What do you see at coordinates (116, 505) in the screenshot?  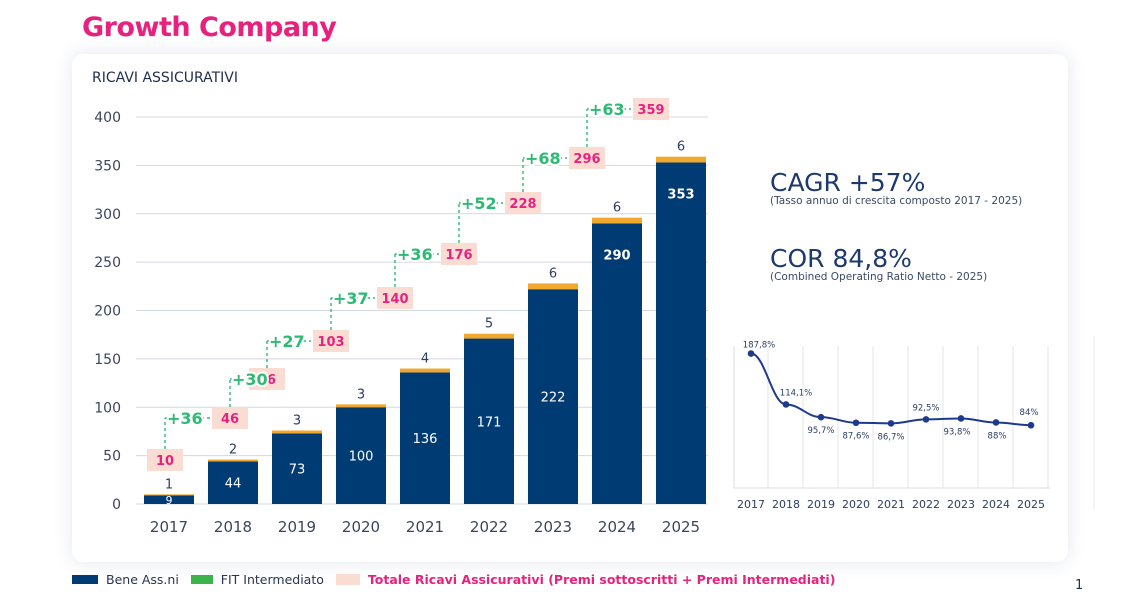 I see `y-tick-label: 0` at bounding box center [116, 505].